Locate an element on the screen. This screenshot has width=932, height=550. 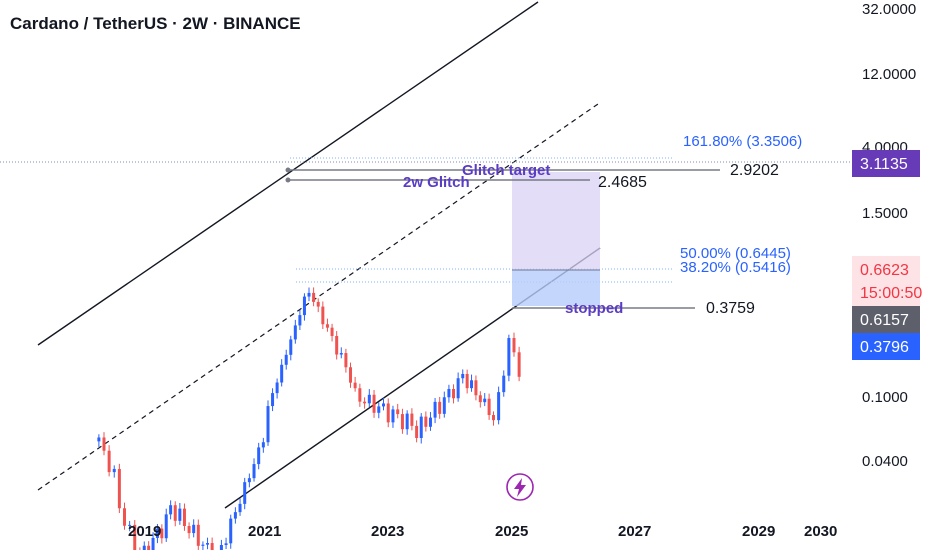
y-tick-0-04: 0.0400 is located at coordinates (885, 461).